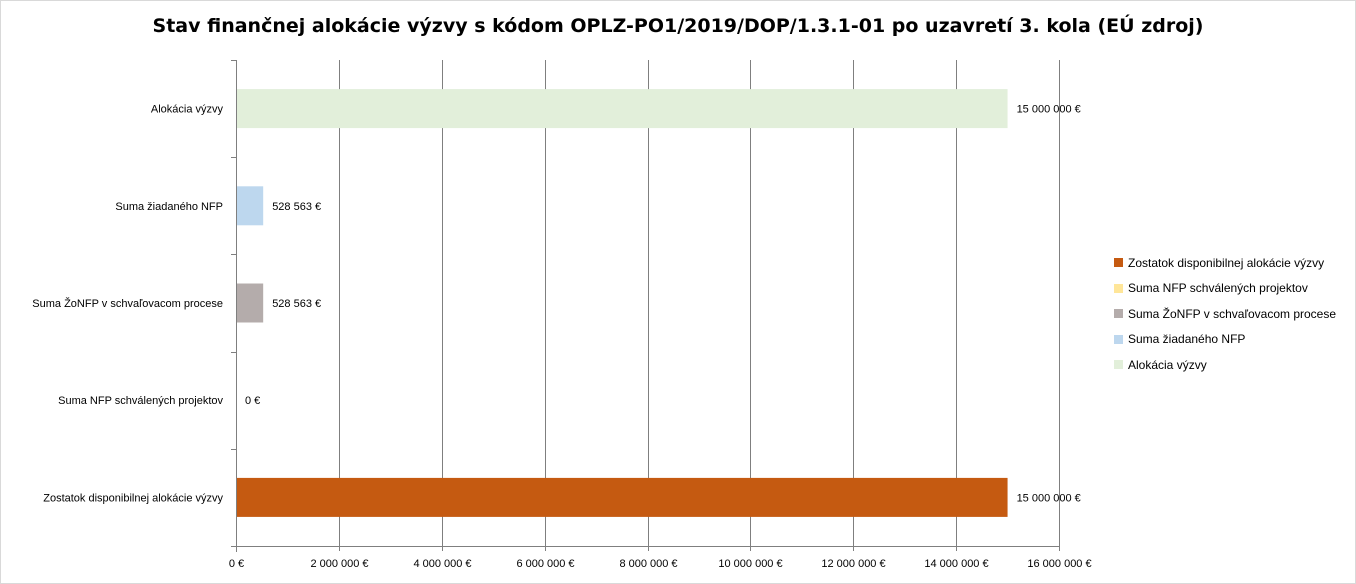 The height and width of the screenshot is (584, 1356). Describe the element at coordinates (252, 401) in the screenshot. I see `data-label: 0 €` at that location.